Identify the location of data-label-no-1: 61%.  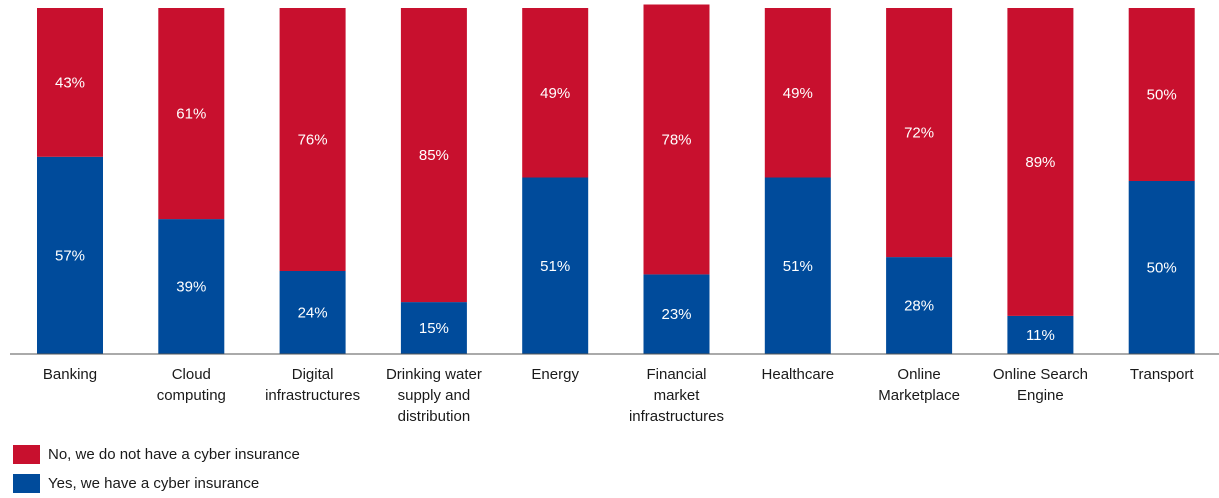
(191, 114).